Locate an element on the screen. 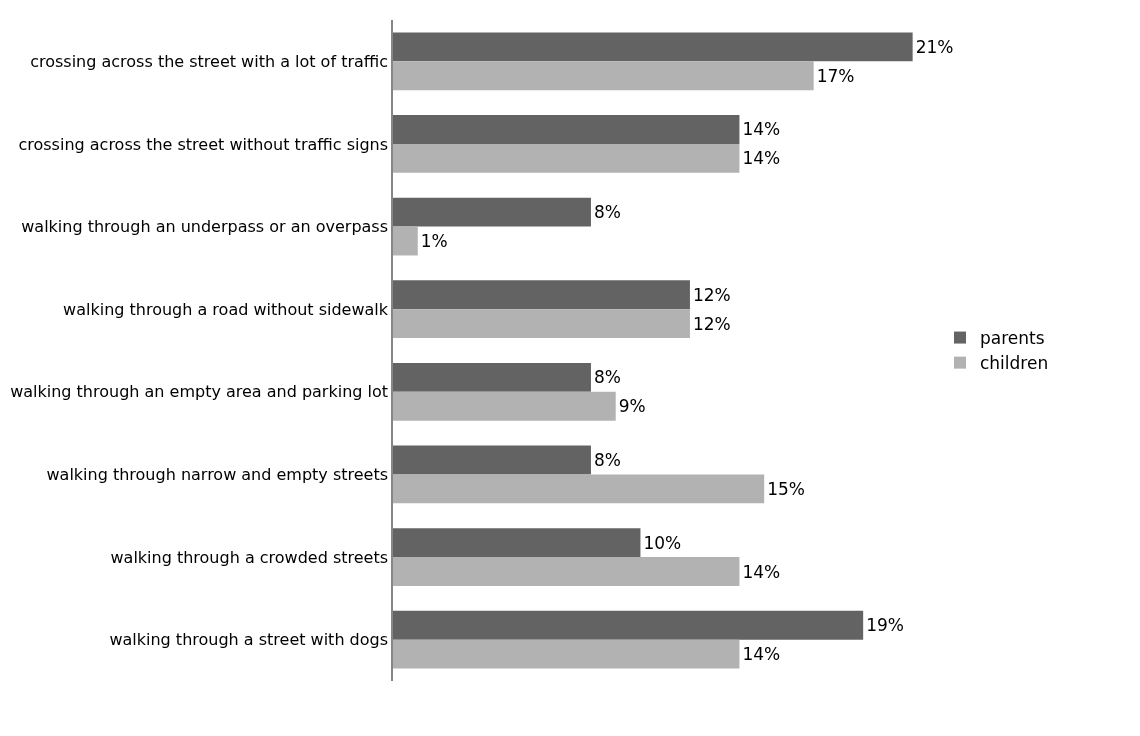 The width and height of the screenshot is (1140, 736). data-label: 17% is located at coordinates (835, 75).